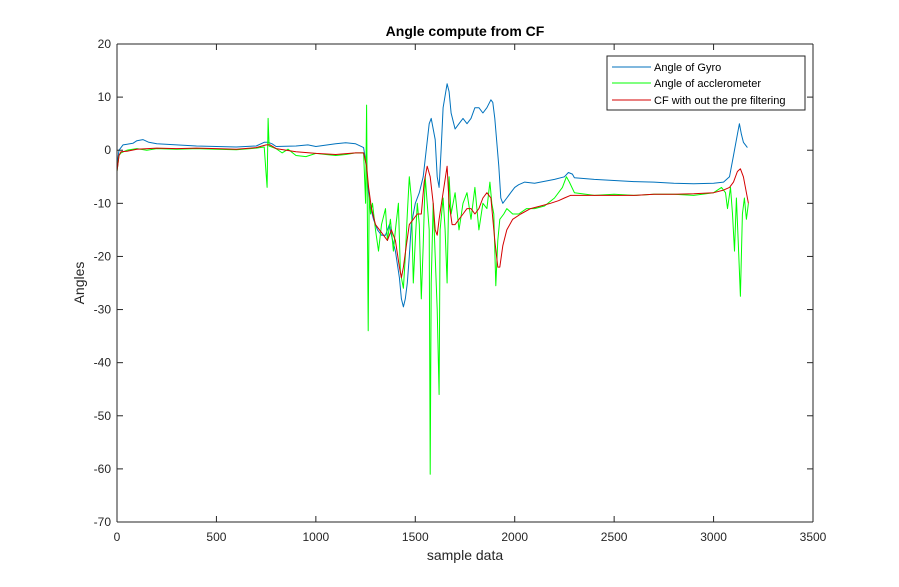 The width and height of the screenshot is (899, 587). I want to click on legend-label-gyro: Angle of Gyro, so click(687, 68).